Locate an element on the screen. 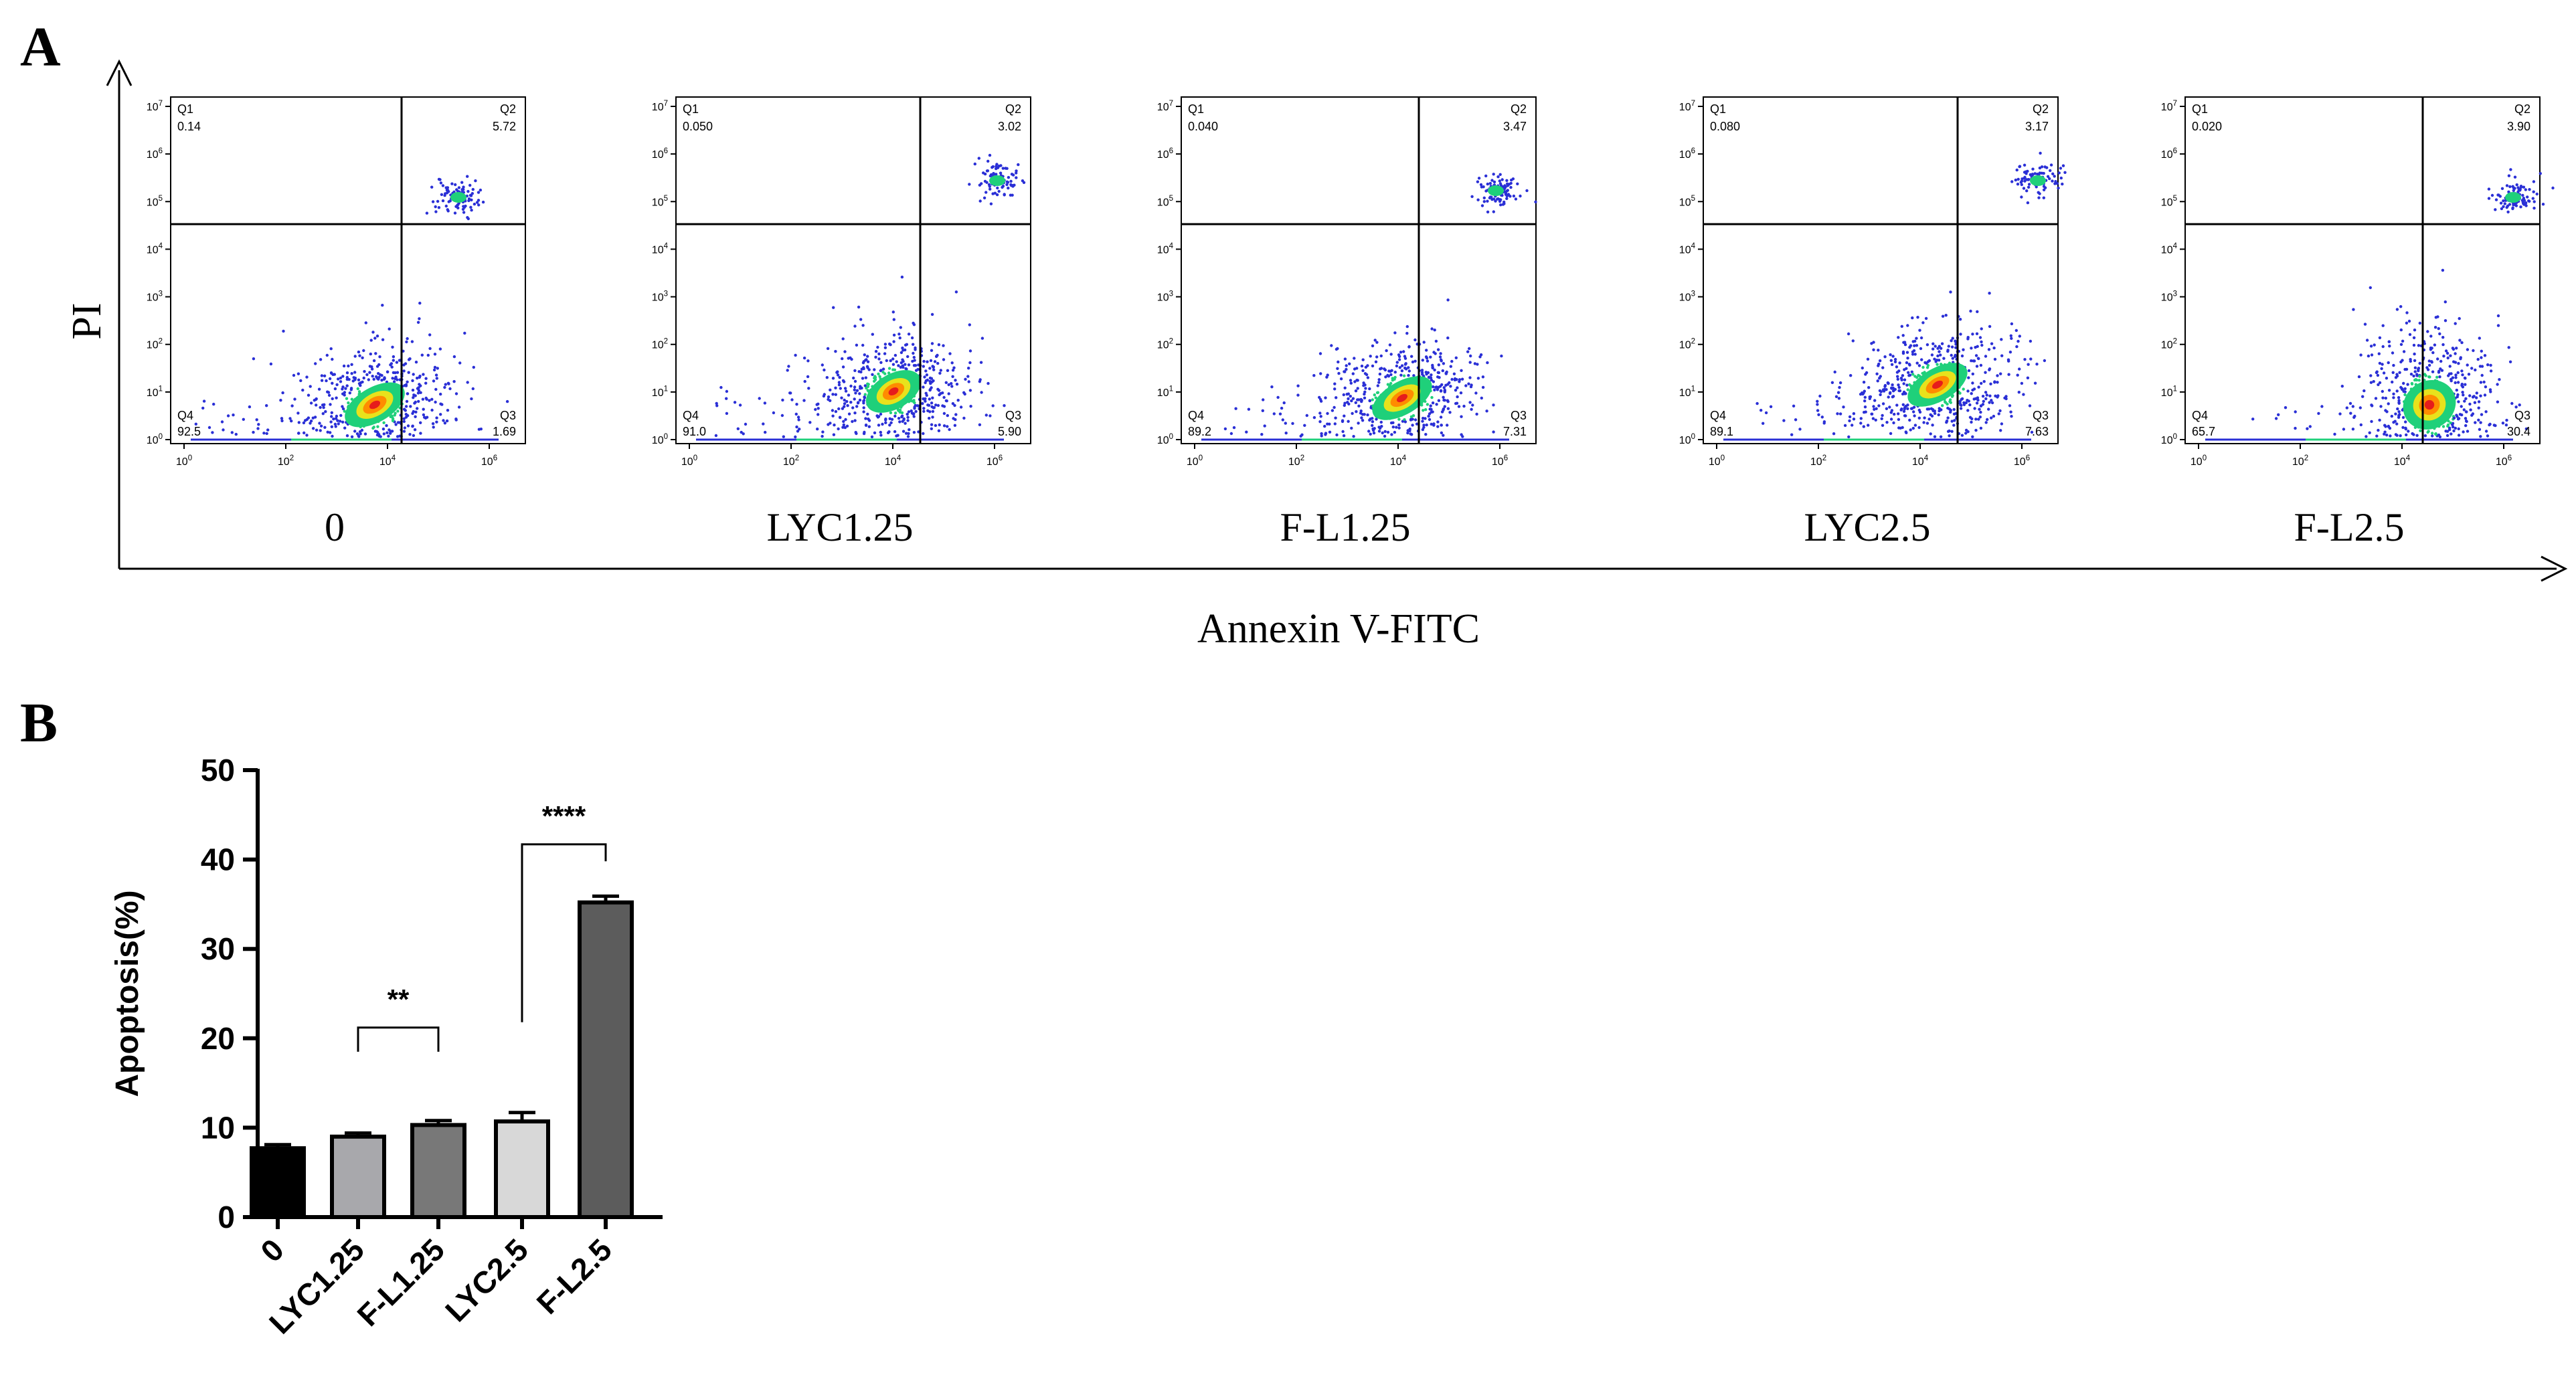  flow-x-tick-label-base: 10 is located at coordinates (789, 462).